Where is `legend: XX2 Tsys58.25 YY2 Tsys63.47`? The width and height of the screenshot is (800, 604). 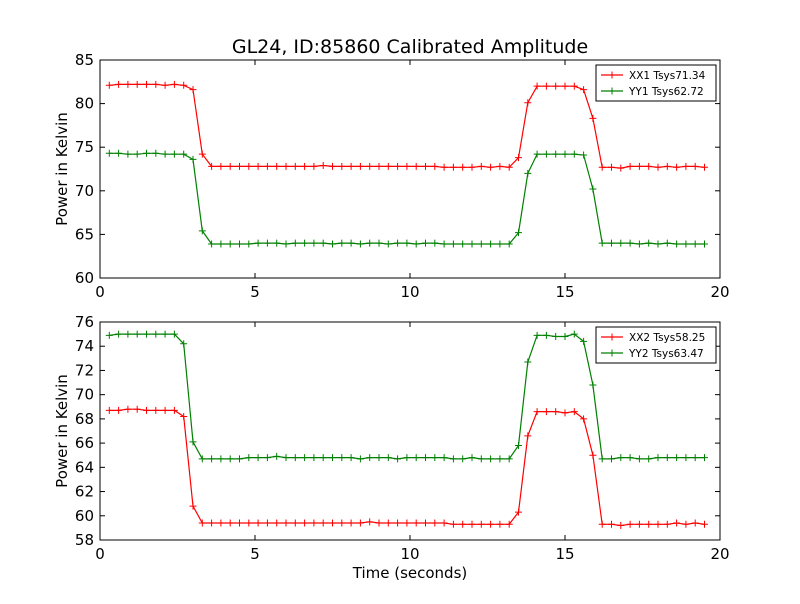
legend: XX2 Tsys58.25 YY2 Tsys63.47 is located at coordinates (656, 345).